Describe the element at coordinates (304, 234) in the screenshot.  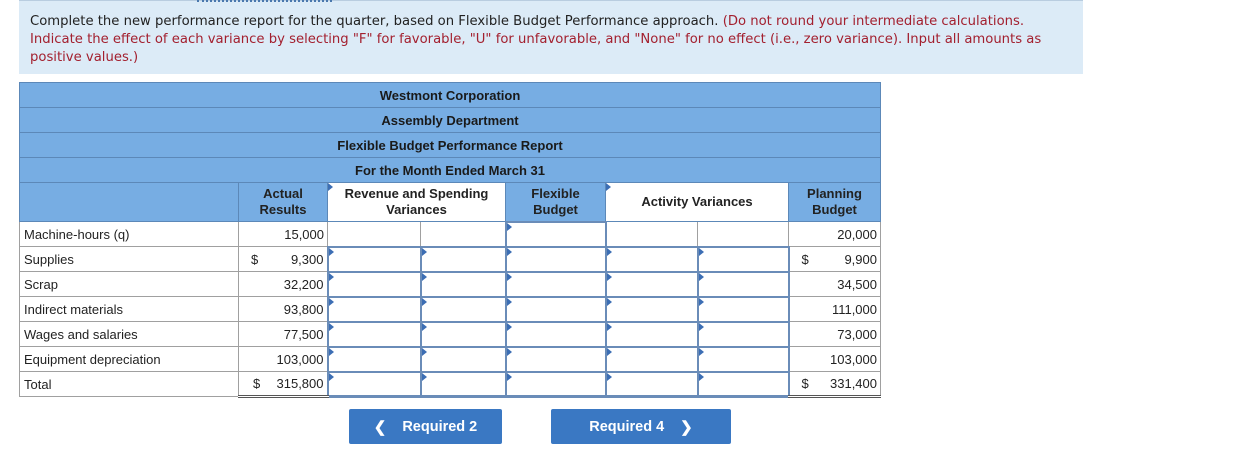
I see `amount: 15,000` at that location.